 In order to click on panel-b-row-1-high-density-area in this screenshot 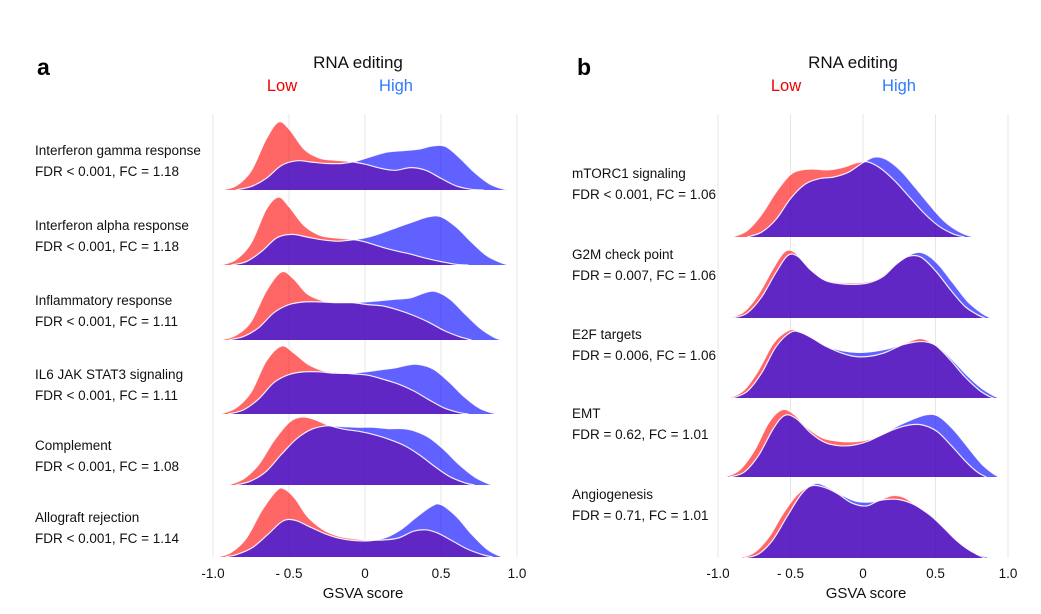, I will do `click(862, 196)`.